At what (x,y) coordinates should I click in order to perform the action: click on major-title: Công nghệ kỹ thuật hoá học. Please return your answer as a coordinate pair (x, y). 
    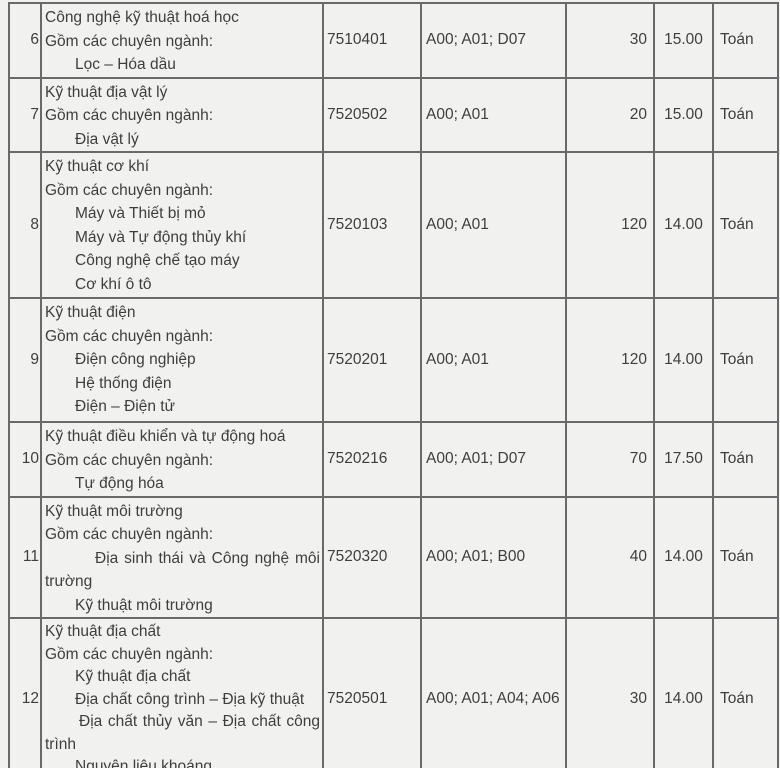
    Looking at the image, I should click on (142, 17).